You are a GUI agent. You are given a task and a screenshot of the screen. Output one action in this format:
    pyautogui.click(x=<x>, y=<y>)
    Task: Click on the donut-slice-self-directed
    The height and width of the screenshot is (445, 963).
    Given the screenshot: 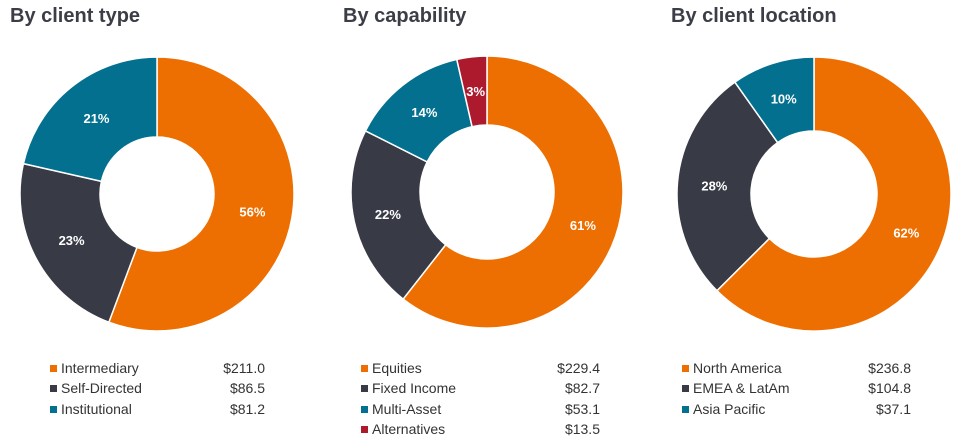 What is the action you would take?
    pyautogui.click(x=78, y=243)
    